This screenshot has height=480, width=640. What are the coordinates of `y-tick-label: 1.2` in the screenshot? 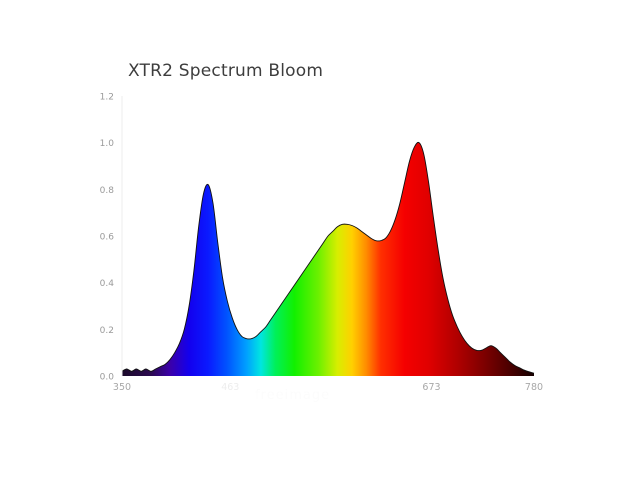 It's located at (107, 98).